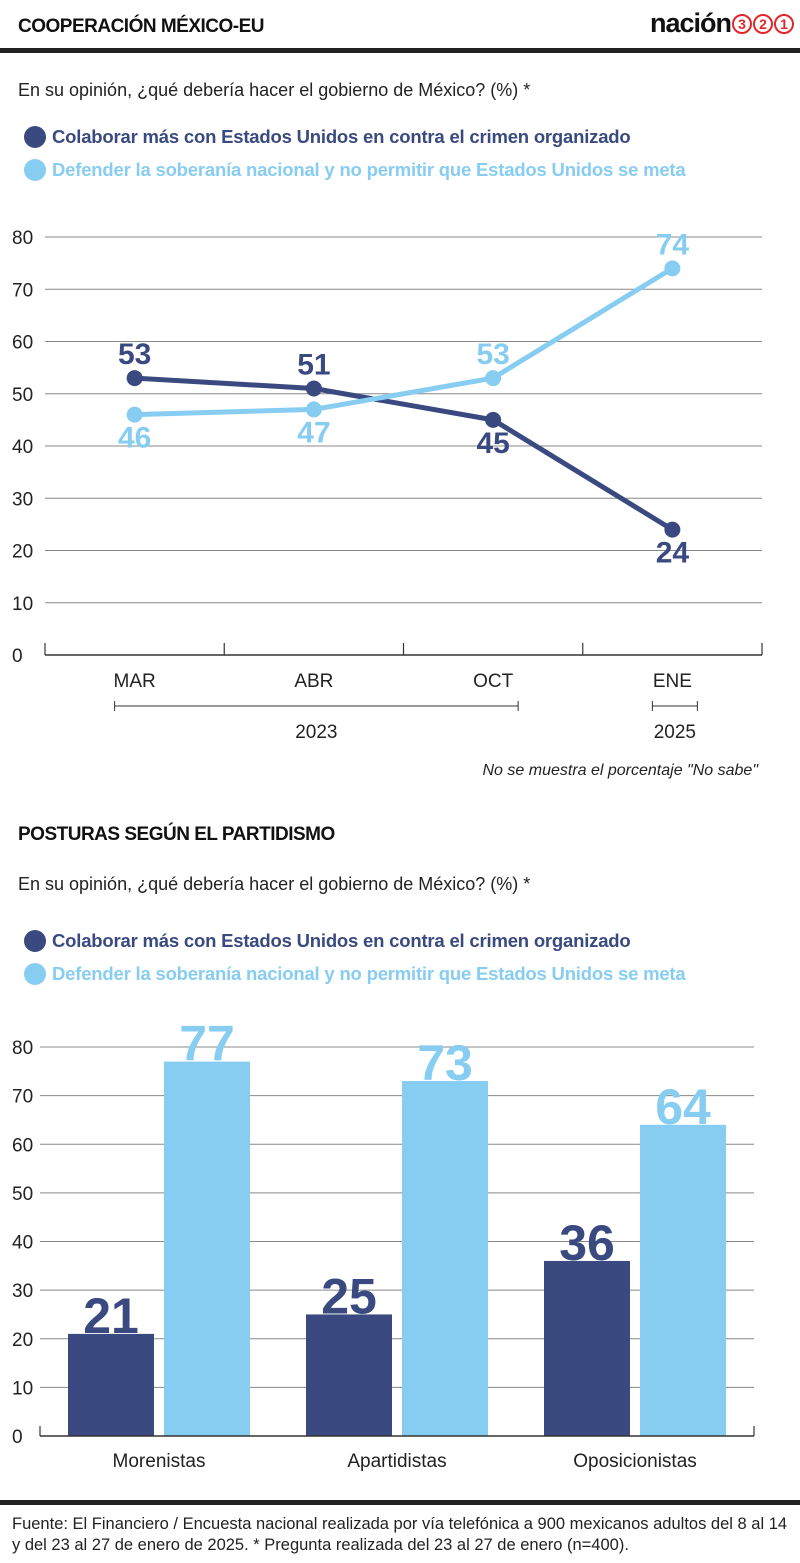  Describe the element at coordinates (690, 23) in the screenshot. I see `brand-word: nación` at that location.